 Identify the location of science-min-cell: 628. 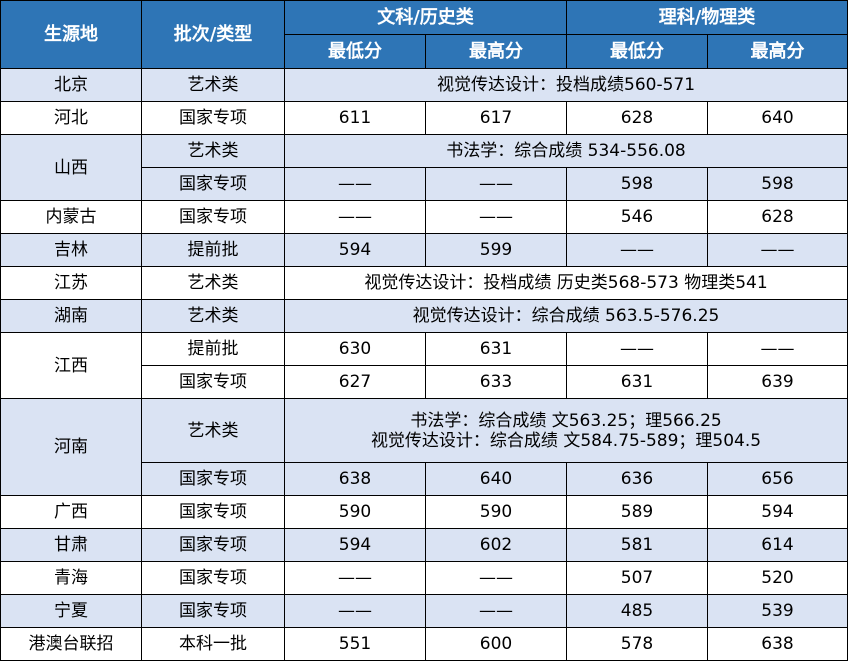
(637, 118).